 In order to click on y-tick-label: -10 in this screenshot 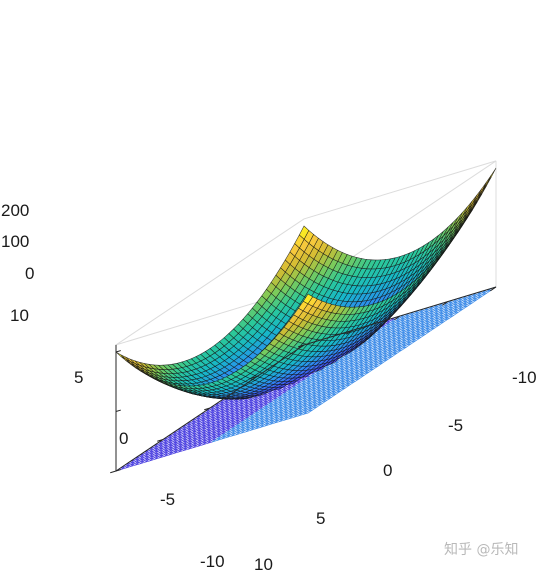, I will do `click(524, 377)`.